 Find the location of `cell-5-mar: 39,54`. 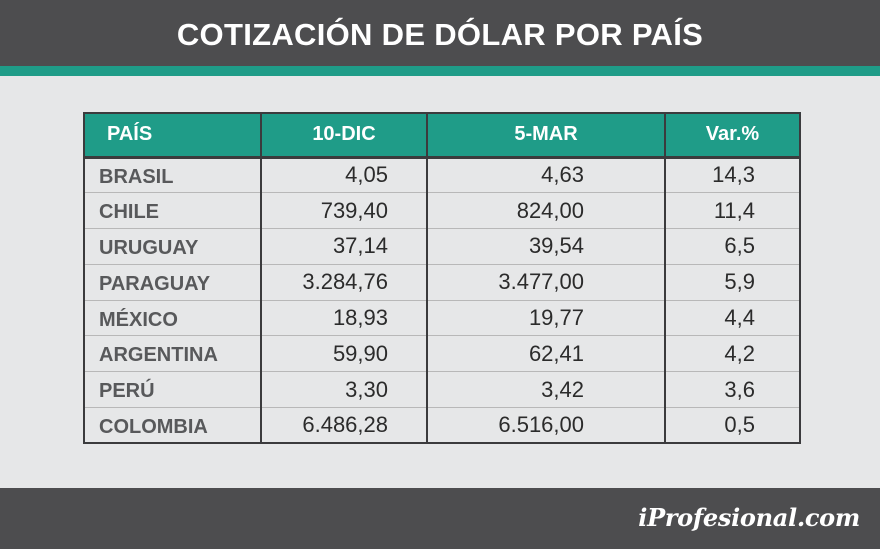

cell-5-mar: 39,54 is located at coordinates (546, 246).